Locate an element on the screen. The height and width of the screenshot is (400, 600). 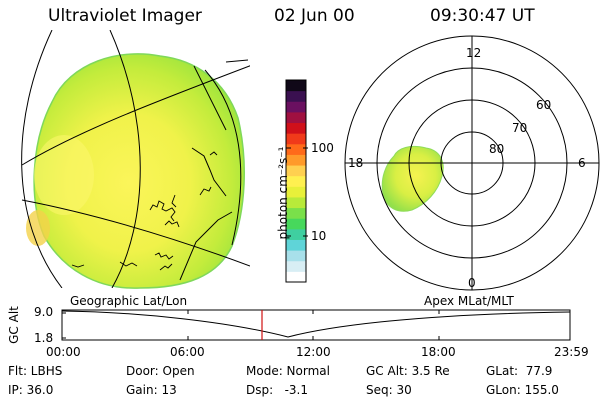
timeline-ymin: 1.8 is located at coordinates (44, 338).